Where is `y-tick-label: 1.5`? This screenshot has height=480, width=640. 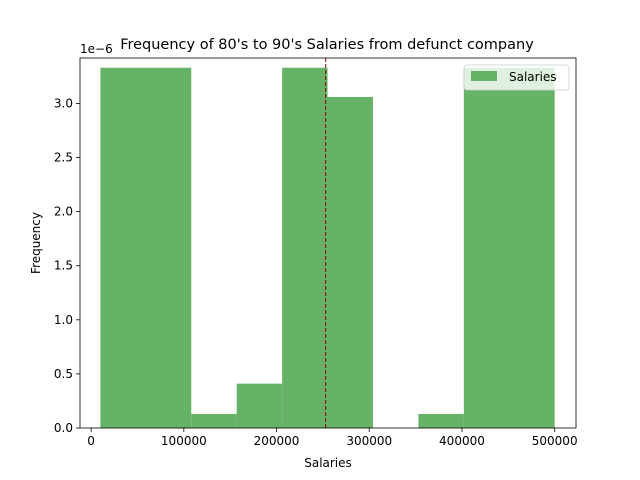
y-tick-label: 1.5 is located at coordinates (63, 266).